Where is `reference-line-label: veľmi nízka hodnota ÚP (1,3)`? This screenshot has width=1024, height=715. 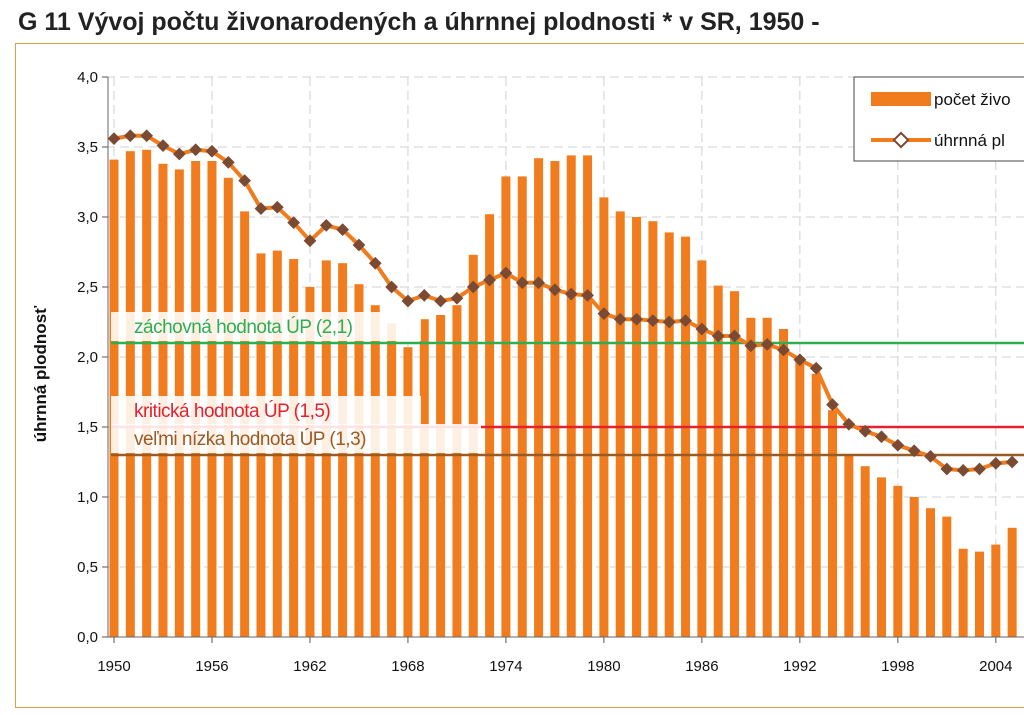
reference-line-label: veľmi nízka hodnota ÚP (1,3) is located at coordinates (250, 439).